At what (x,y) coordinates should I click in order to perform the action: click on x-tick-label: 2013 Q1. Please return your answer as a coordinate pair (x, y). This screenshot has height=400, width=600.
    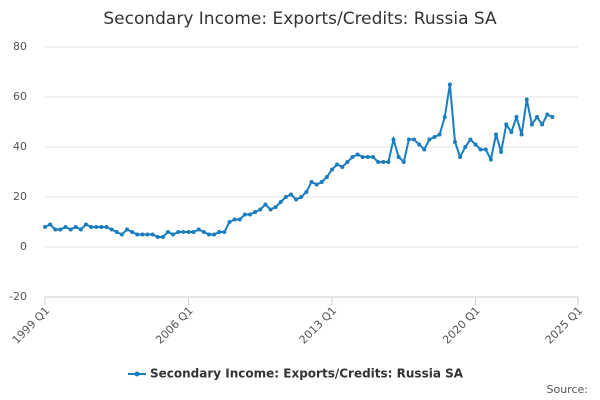
    Looking at the image, I should click on (318, 325).